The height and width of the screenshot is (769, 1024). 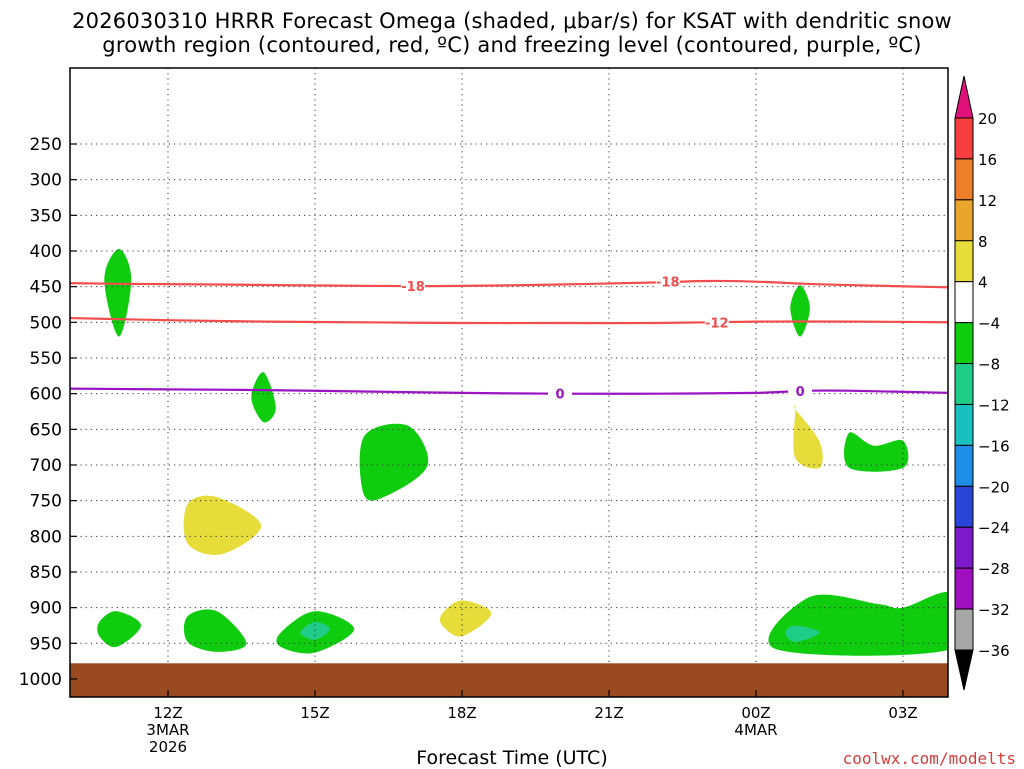 I want to click on ground-fill, so click(x=509, y=680).